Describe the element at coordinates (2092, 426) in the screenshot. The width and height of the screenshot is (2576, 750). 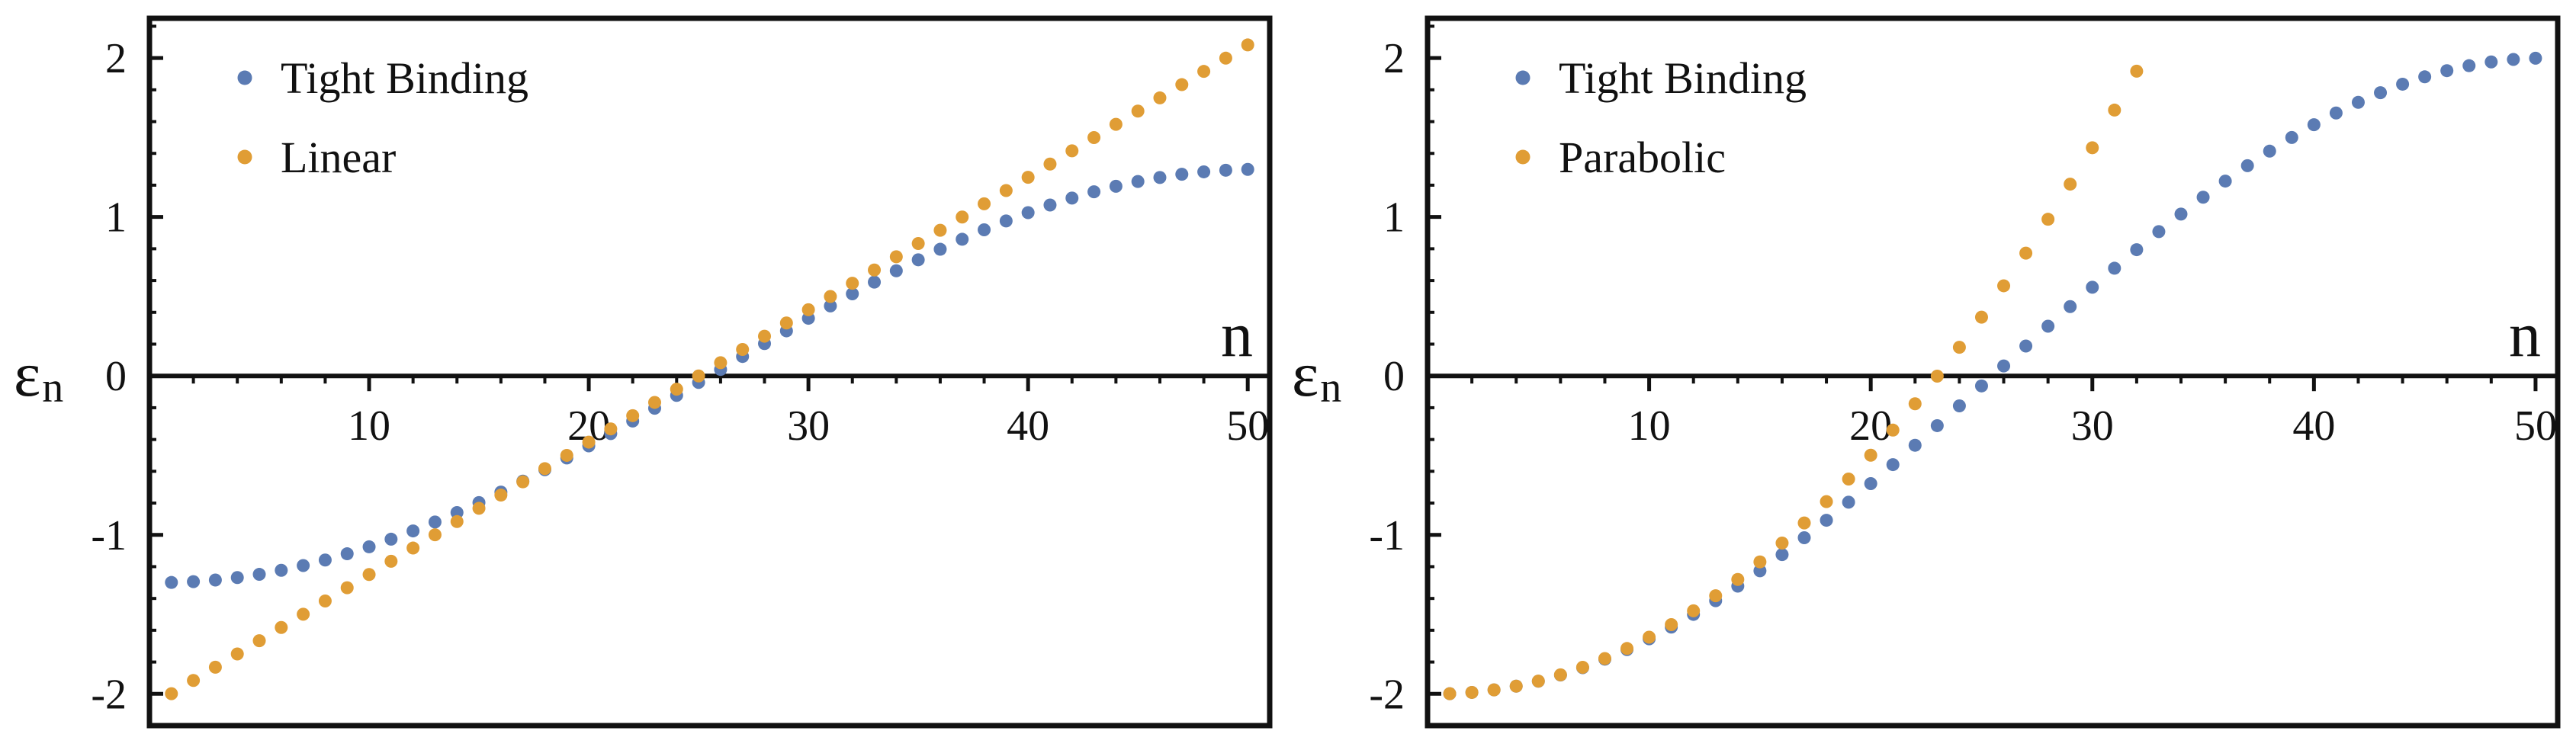
I see `x-tick-label: 30` at that location.